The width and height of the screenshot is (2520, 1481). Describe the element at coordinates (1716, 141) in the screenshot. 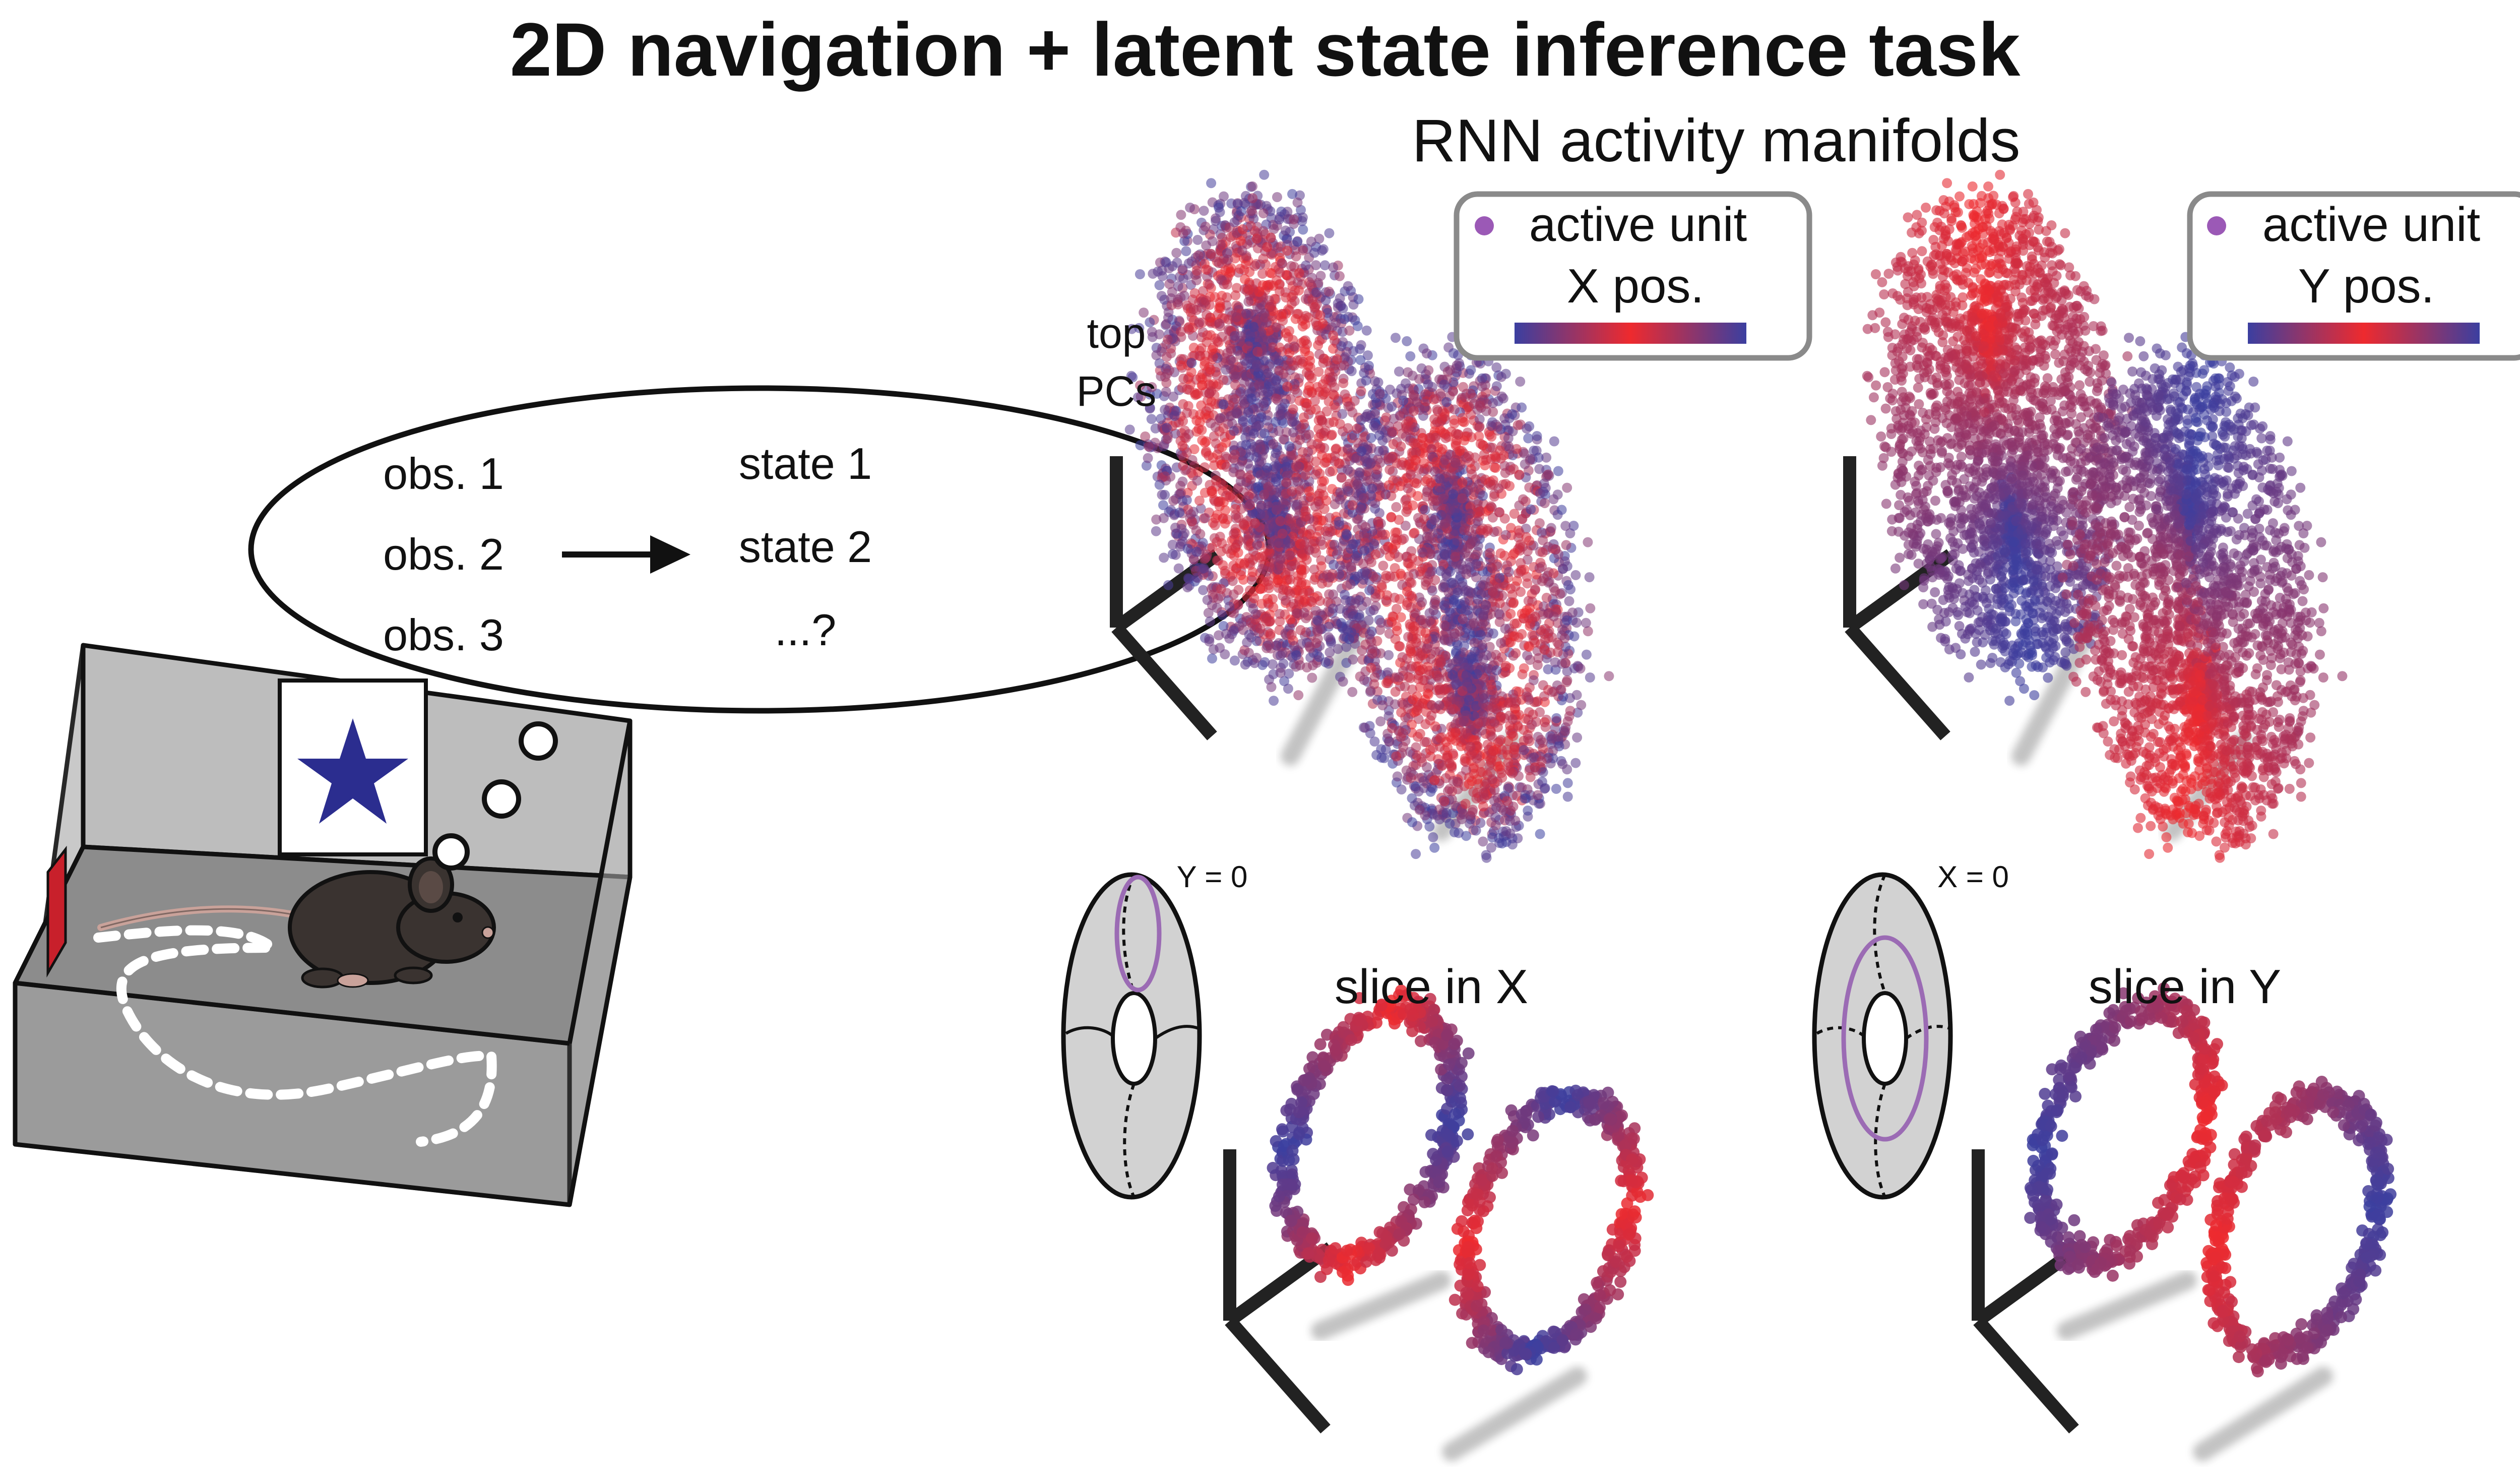

I see `figure-subtitle: RNN activity manifolds` at that location.